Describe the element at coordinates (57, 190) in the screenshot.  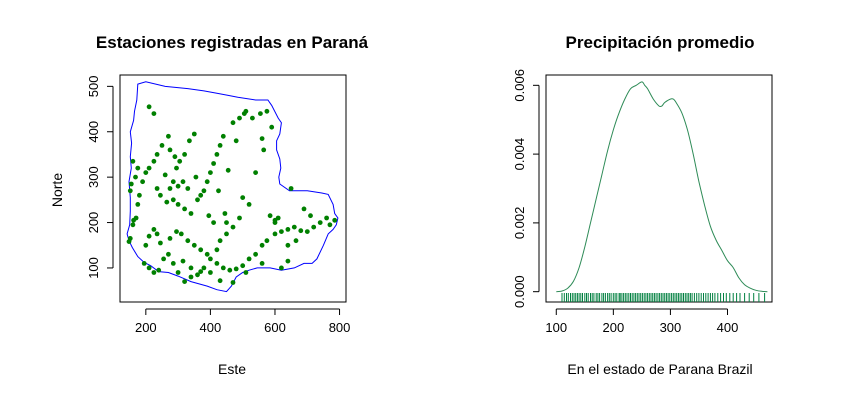
I see `scatter-y-label: Norte` at that location.